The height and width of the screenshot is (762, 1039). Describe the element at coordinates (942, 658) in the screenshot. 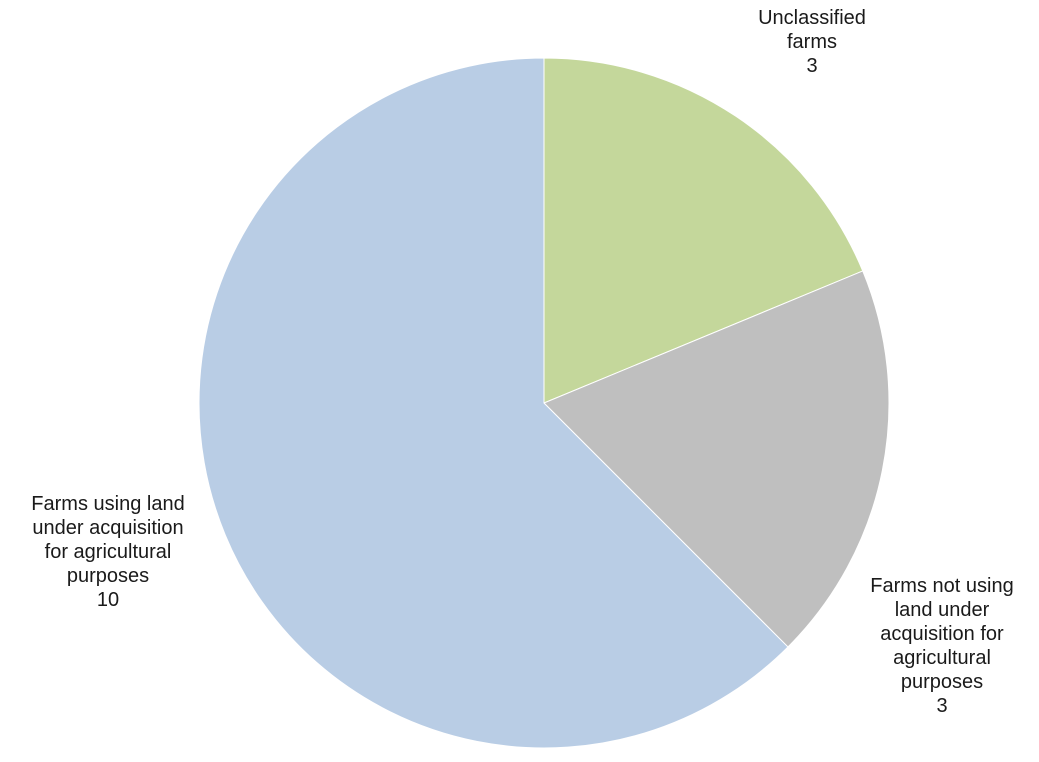

I see `slice-label-line: agricultural` at that location.